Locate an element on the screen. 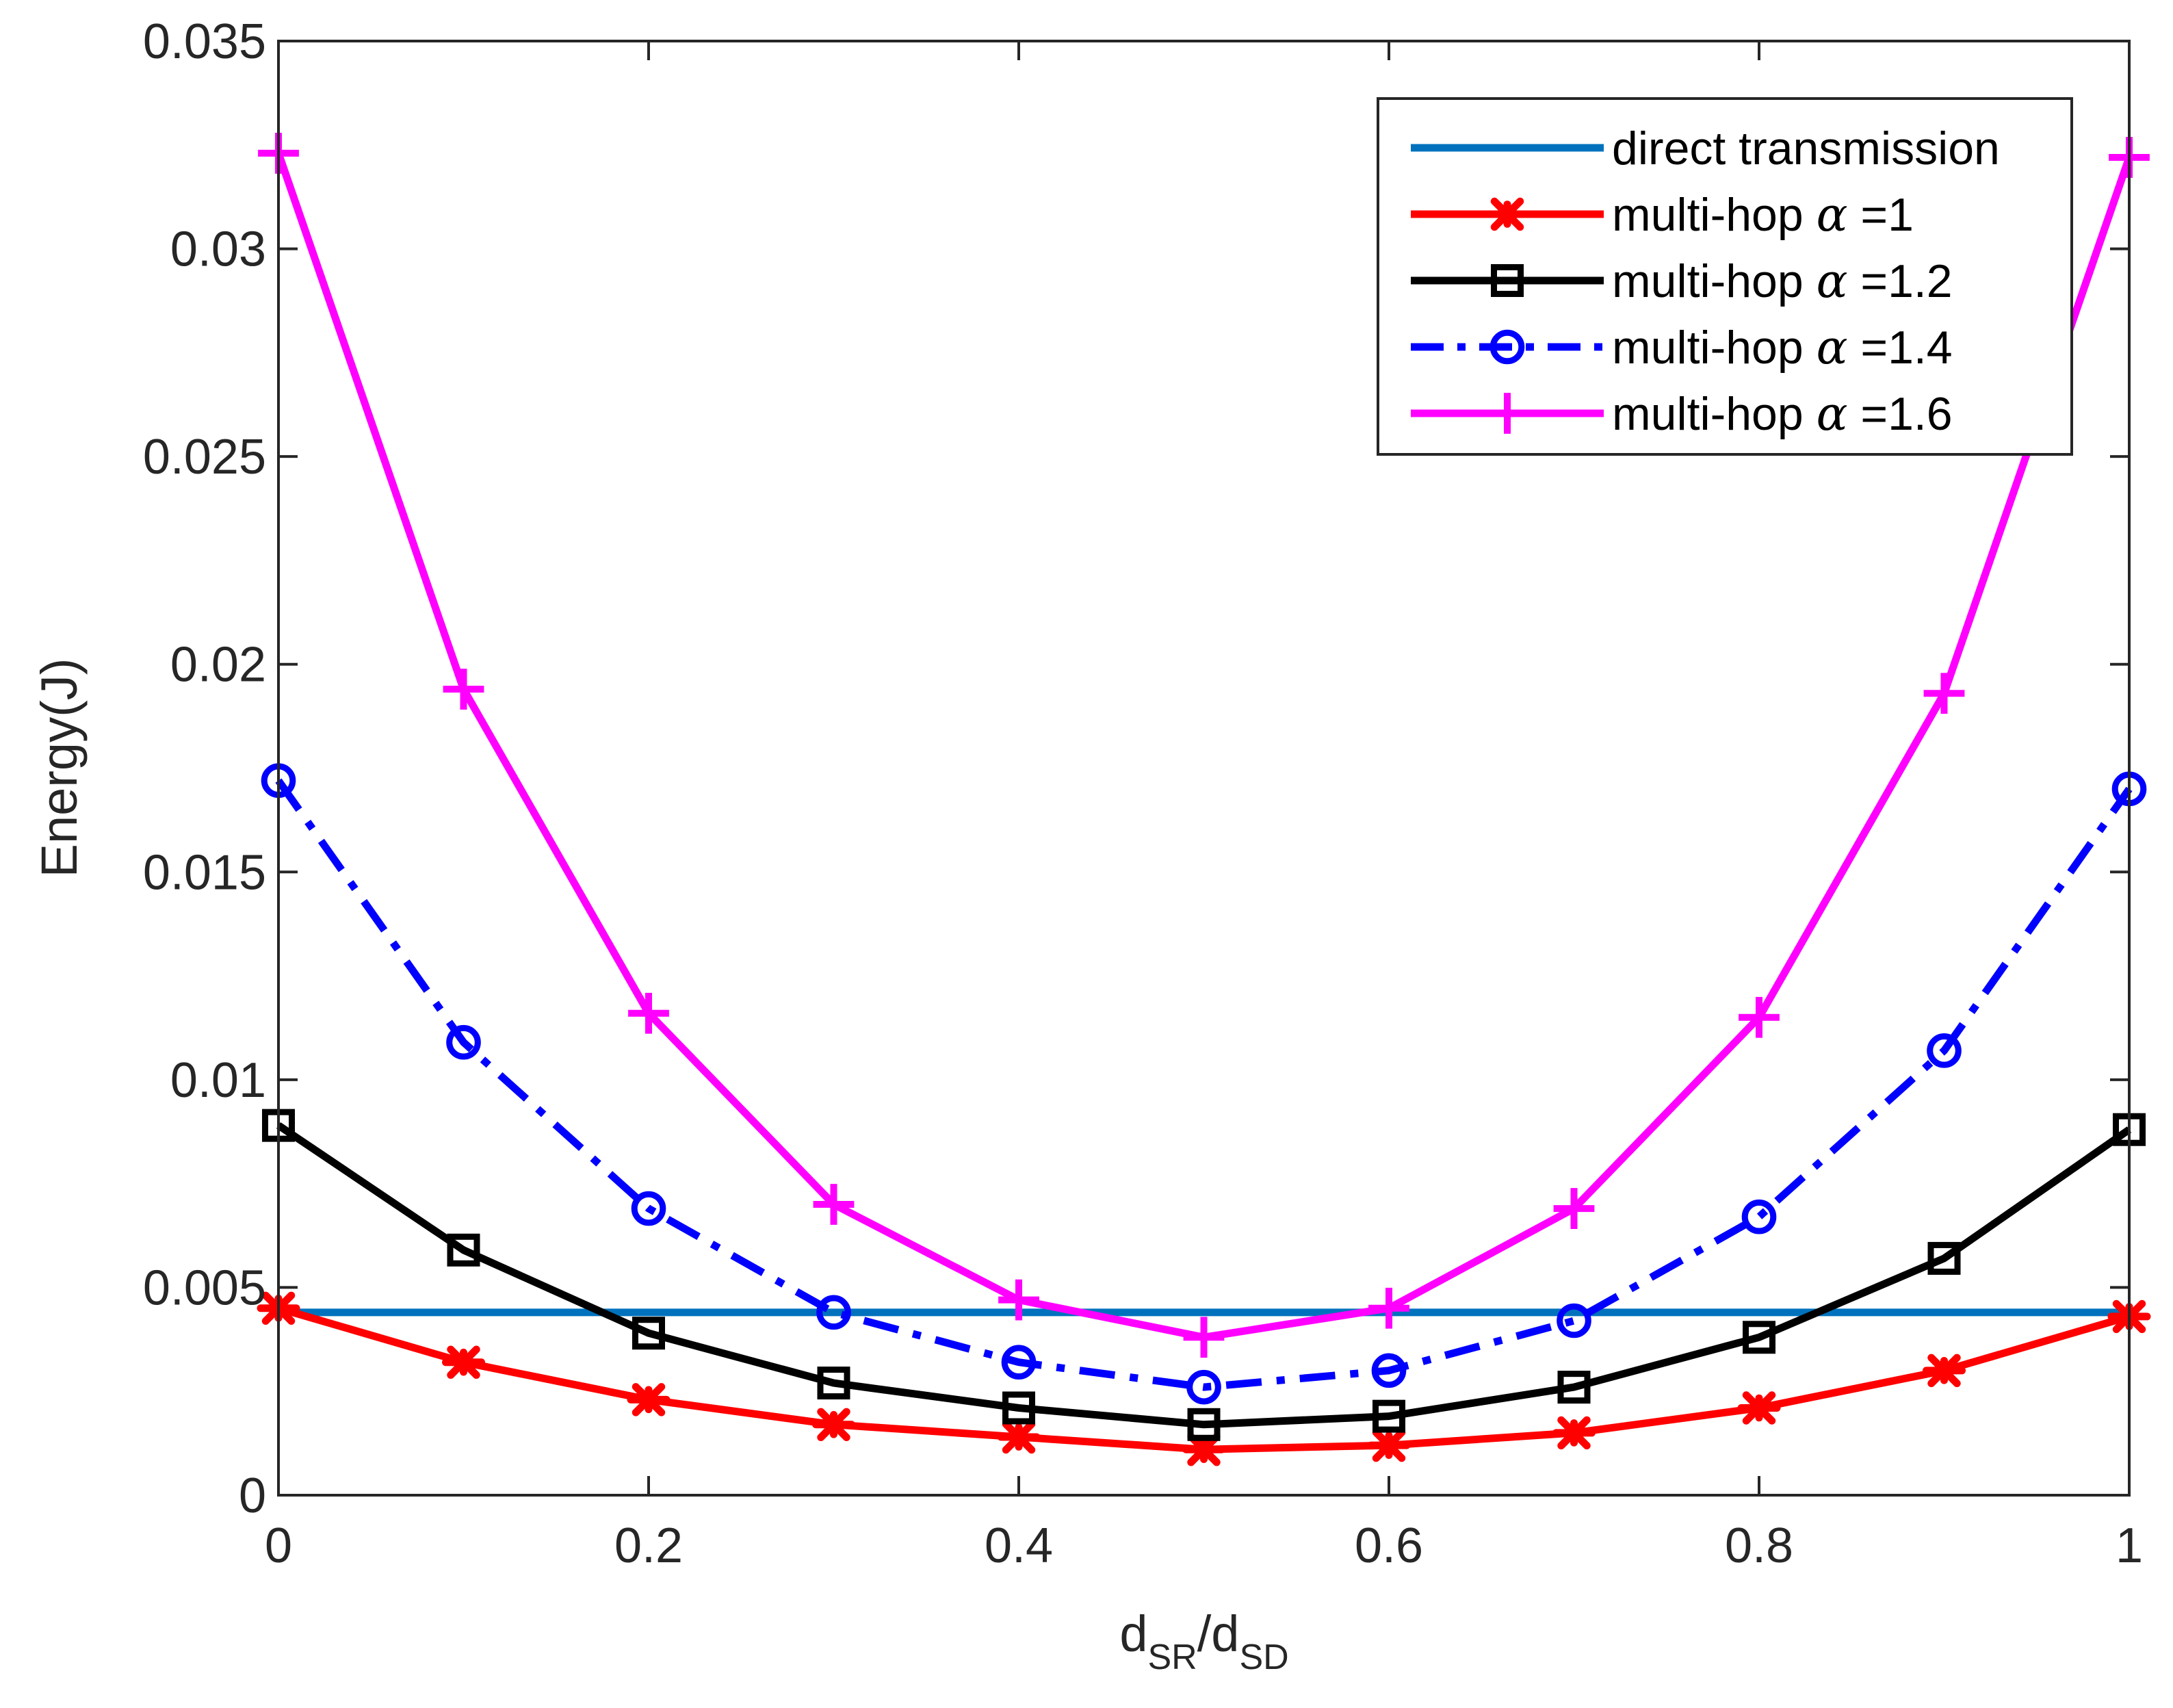 This screenshot has height=1708, width=2173. data-point-s3-p8 is located at coordinates (1574, 1387).